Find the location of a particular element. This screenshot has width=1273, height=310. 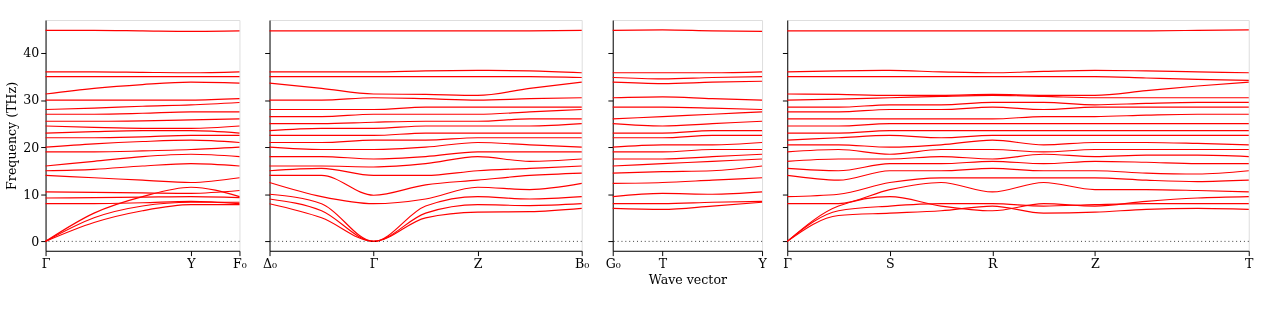

y-axis-title: Frequency (THz) is located at coordinates (12, 135).